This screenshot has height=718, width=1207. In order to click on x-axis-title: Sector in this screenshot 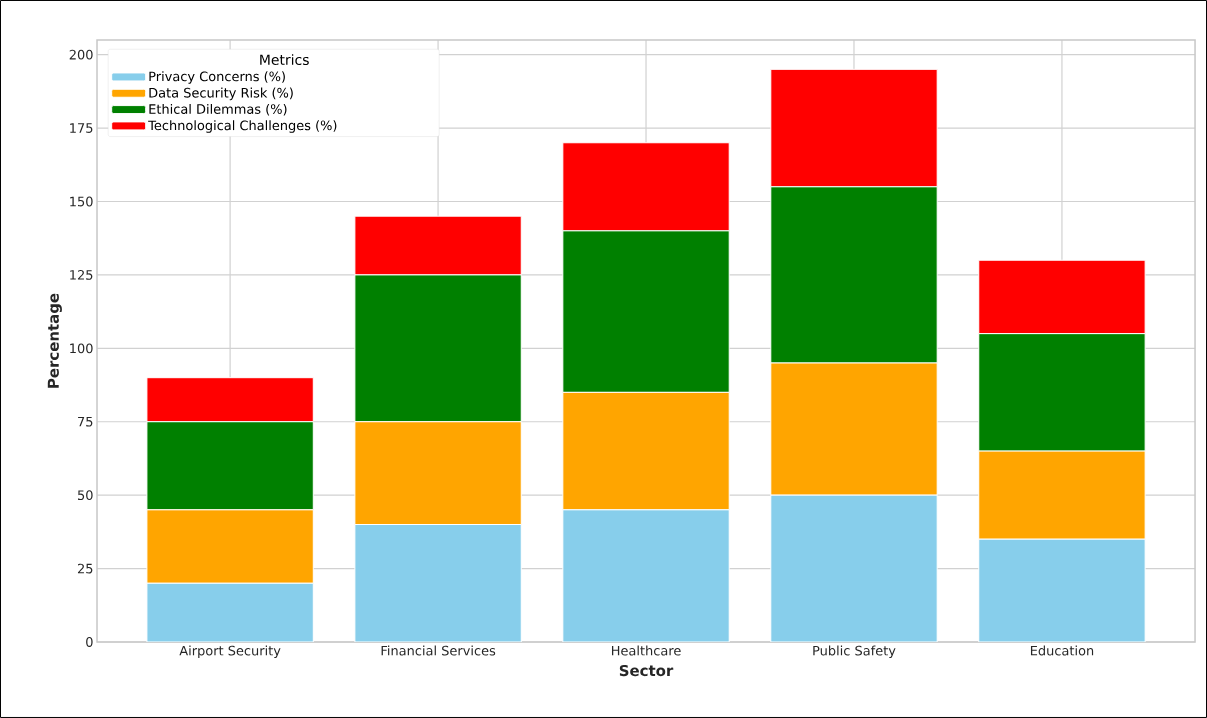, I will do `click(646, 670)`.